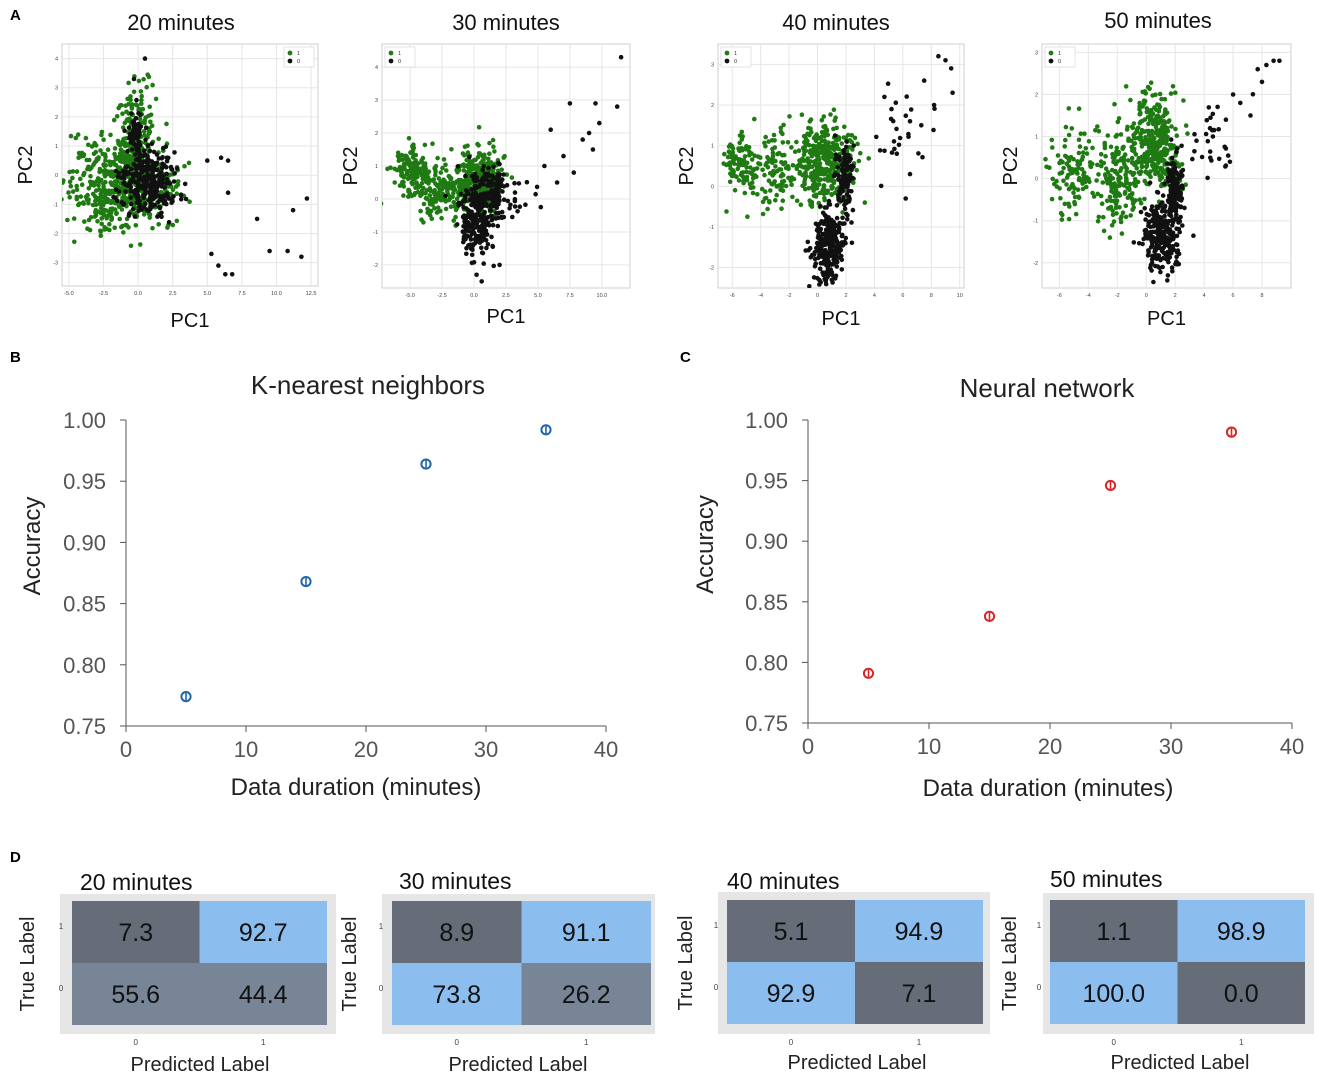 The image size is (1325, 1077). I want to click on legend-label: 0, so click(735, 62).